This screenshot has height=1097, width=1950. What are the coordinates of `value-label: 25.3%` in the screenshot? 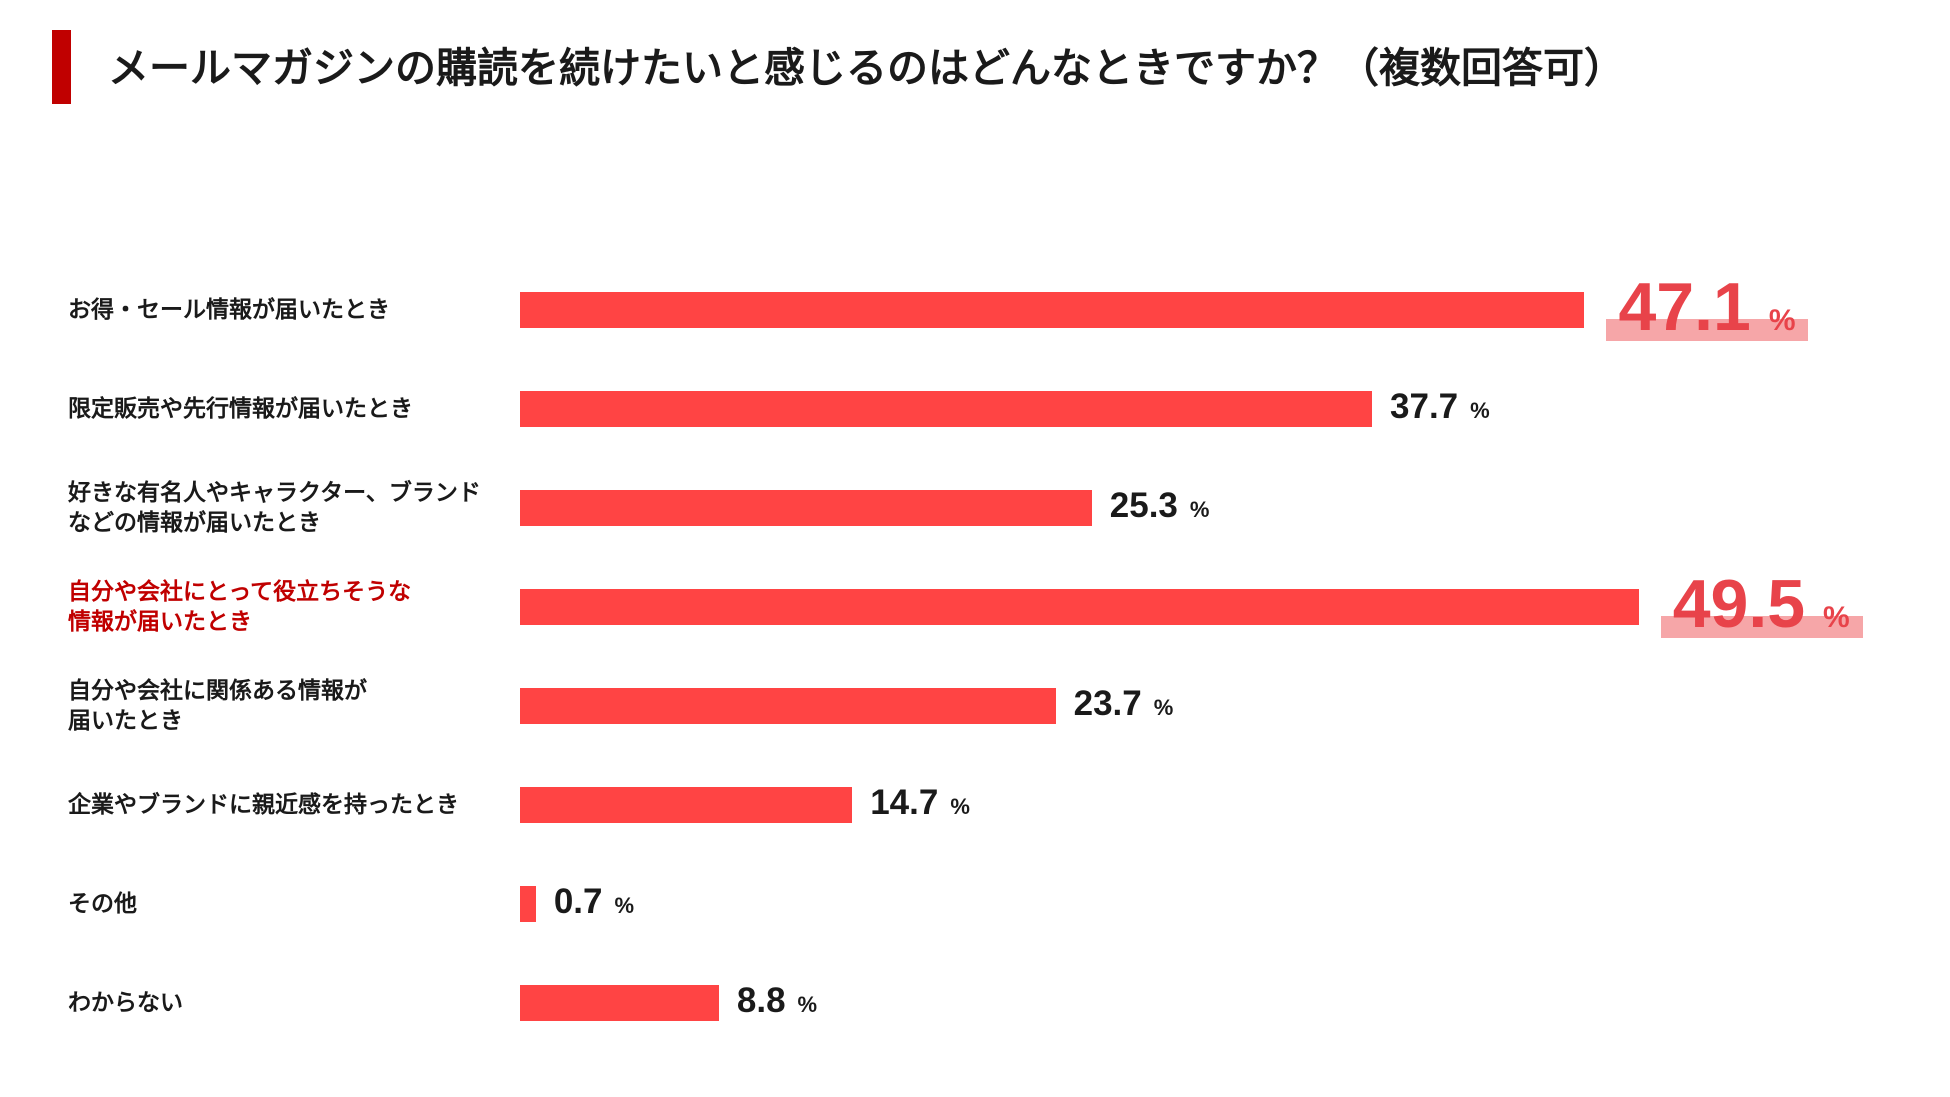 It's located at (1160, 506).